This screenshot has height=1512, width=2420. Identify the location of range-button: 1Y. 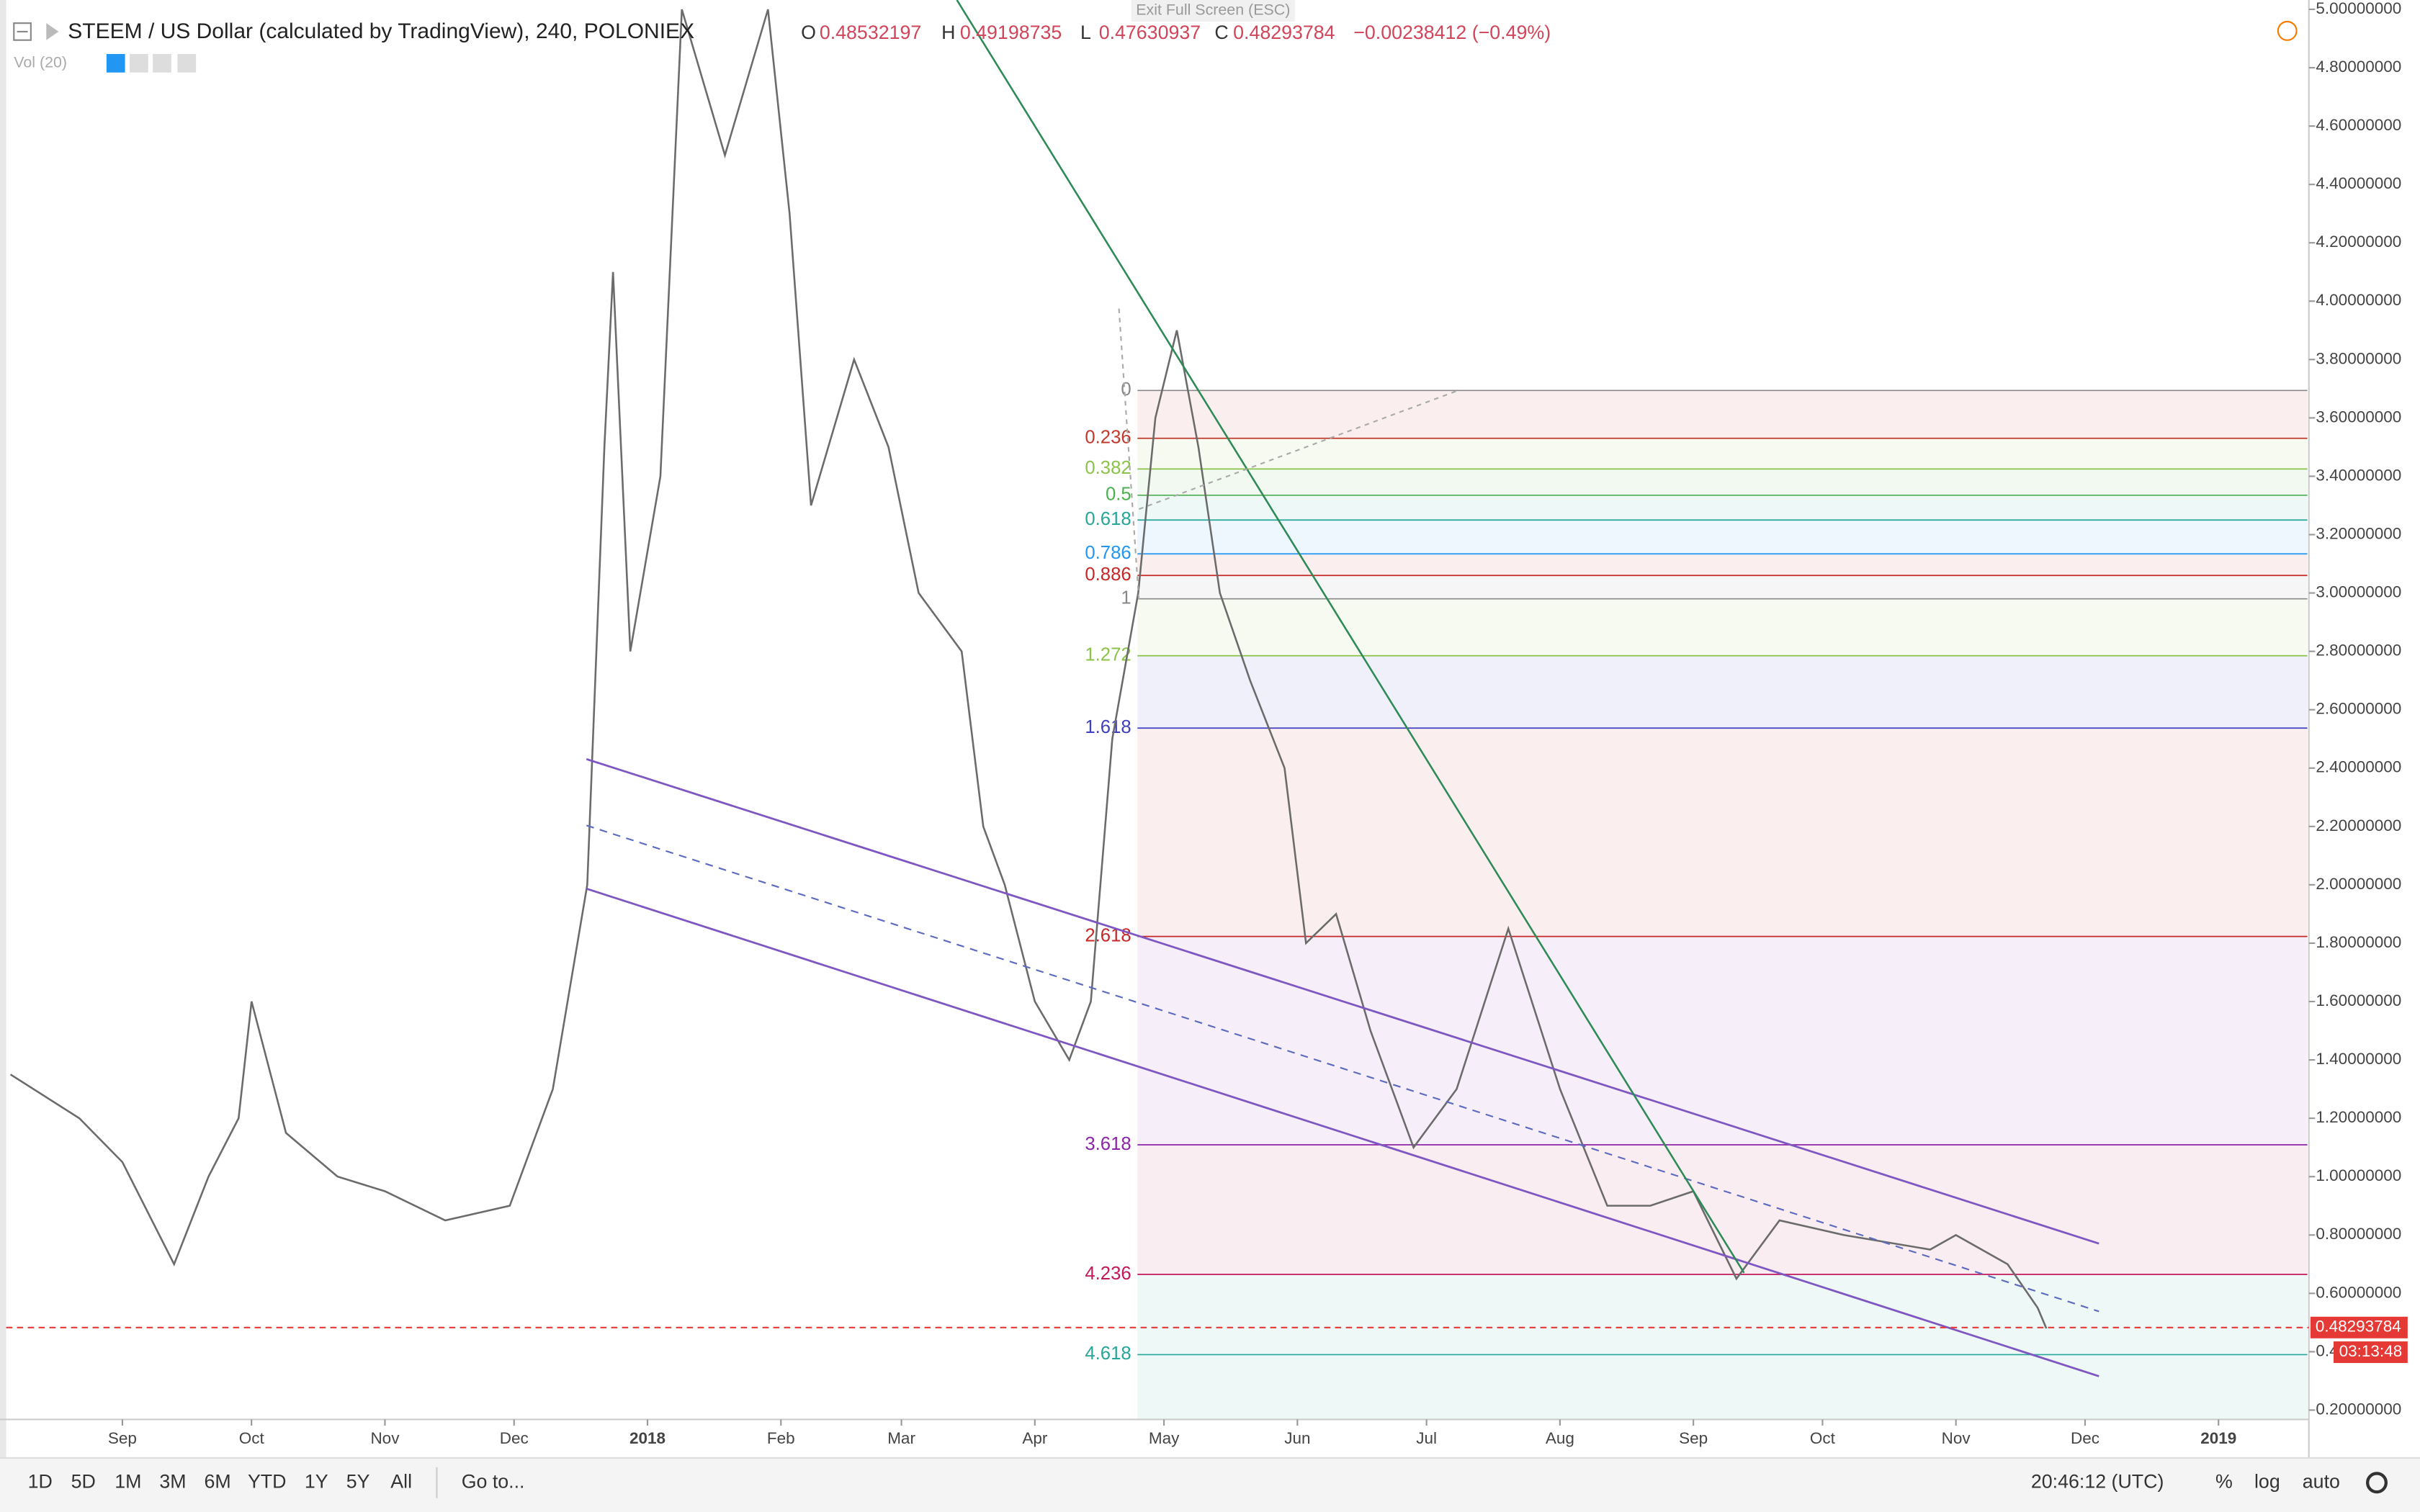
(316, 1481).